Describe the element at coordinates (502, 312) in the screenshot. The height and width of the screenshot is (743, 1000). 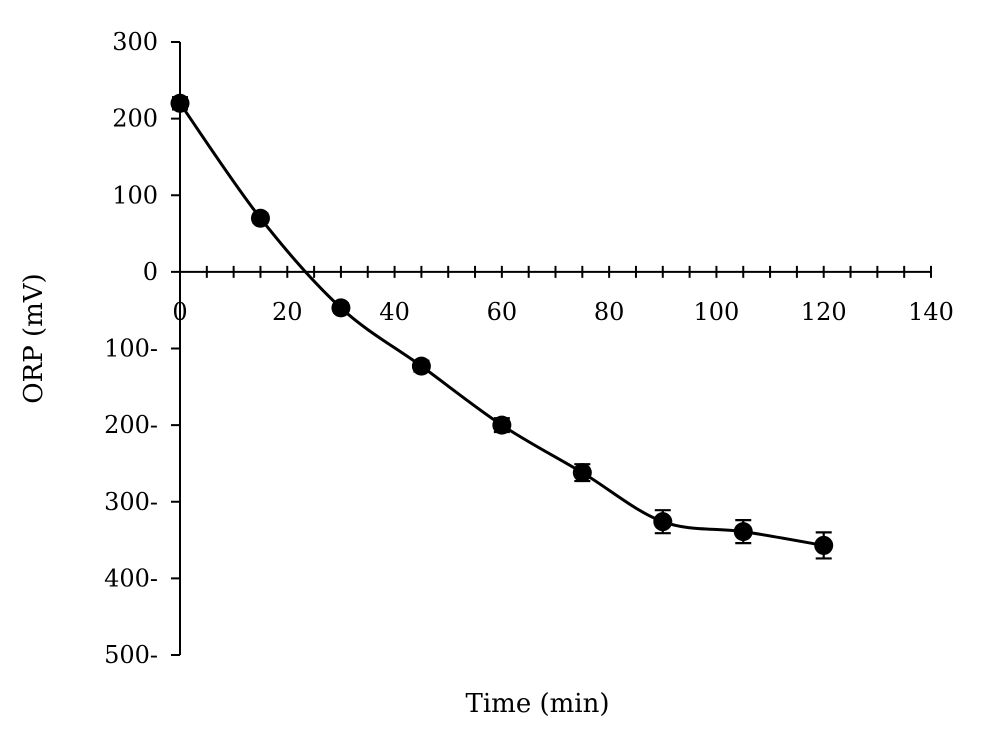
I see `x-tick-label: 60` at that location.